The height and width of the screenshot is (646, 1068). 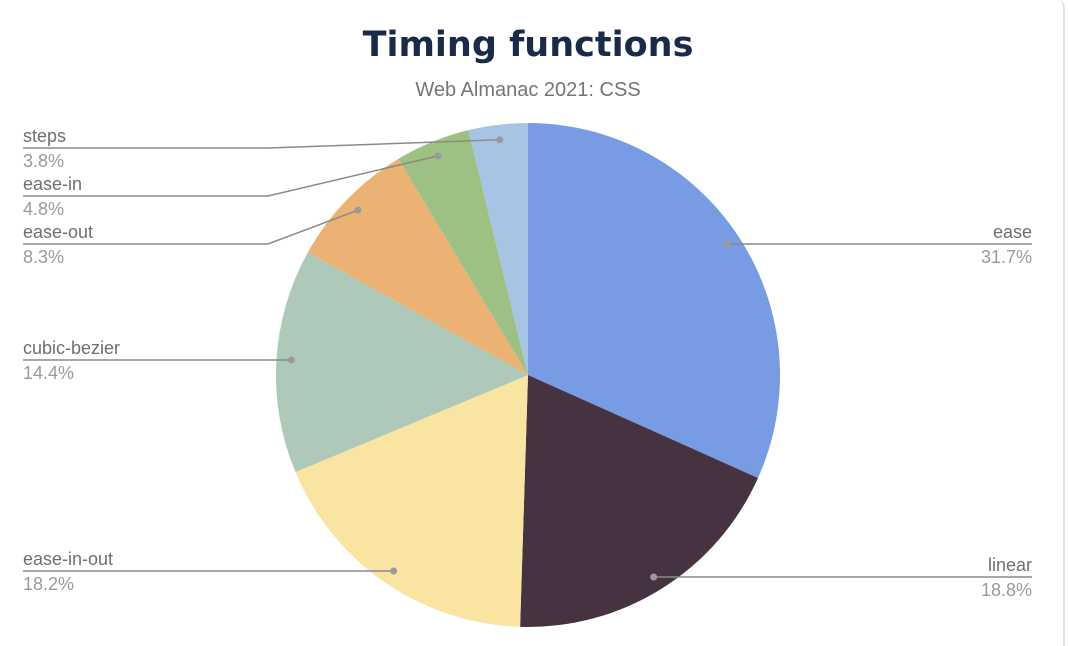 What do you see at coordinates (48, 373) in the screenshot?
I see `slice-value-cubic-bezier: 14.4%` at bounding box center [48, 373].